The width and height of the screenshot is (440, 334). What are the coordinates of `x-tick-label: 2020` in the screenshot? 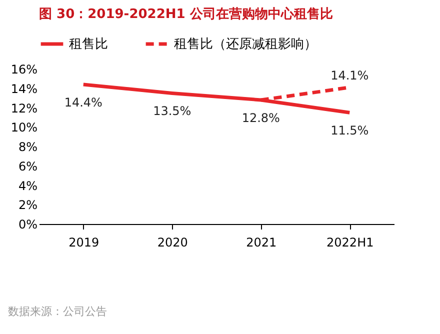 It's located at (172, 243).